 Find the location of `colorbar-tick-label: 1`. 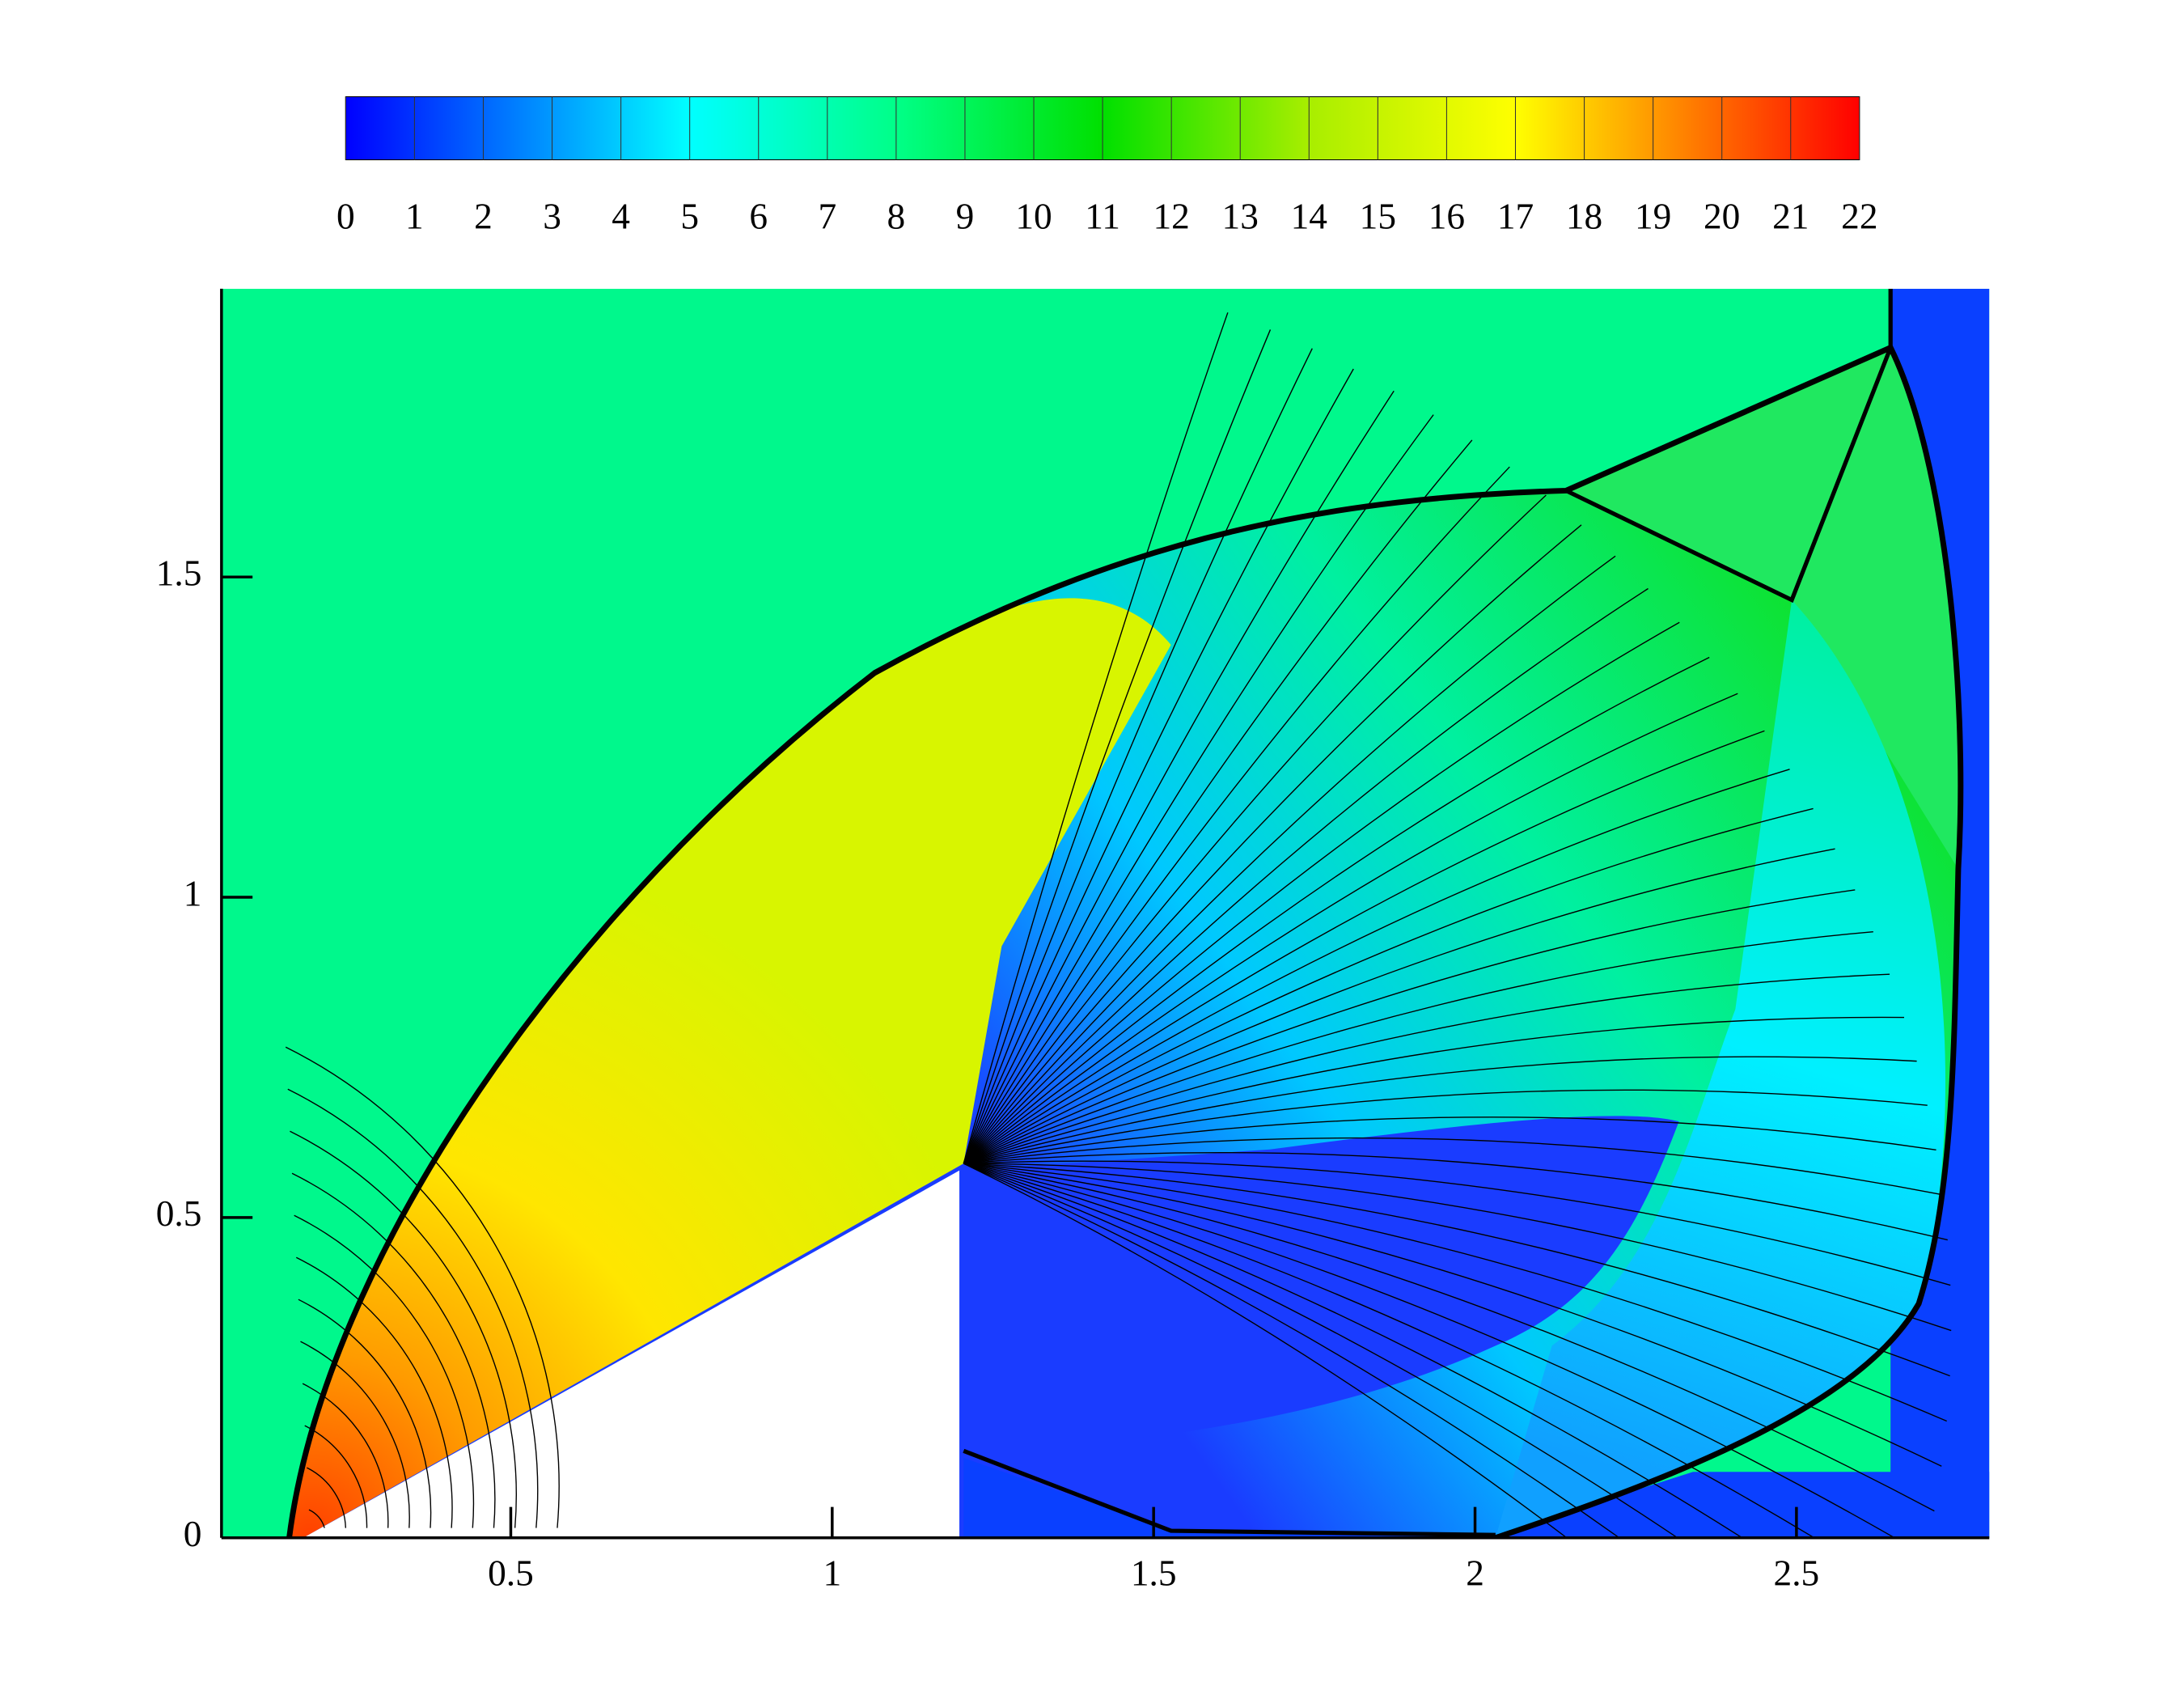

colorbar-tick-label: 1 is located at coordinates (414, 217).